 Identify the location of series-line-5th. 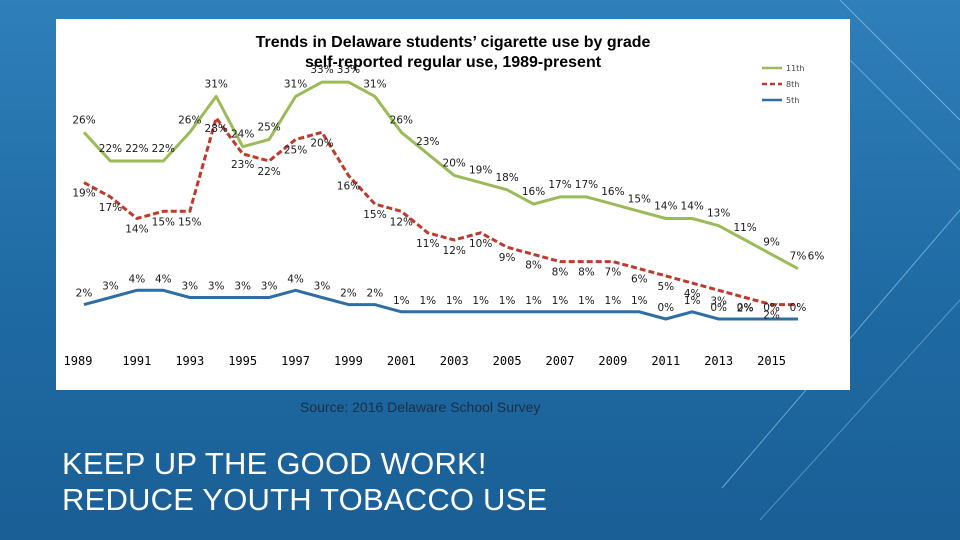
(440, 304).